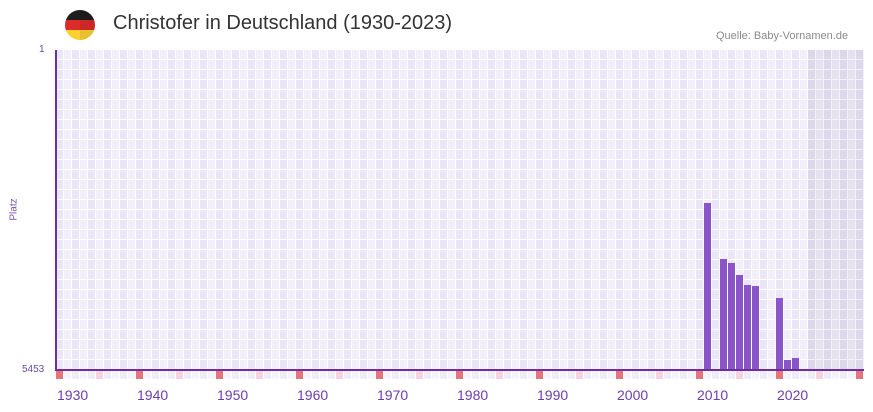 The width and height of the screenshot is (873, 412). What do you see at coordinates (707, 286) in the screenshot?
I see `bar-2011` at bounding box center [707, 286].